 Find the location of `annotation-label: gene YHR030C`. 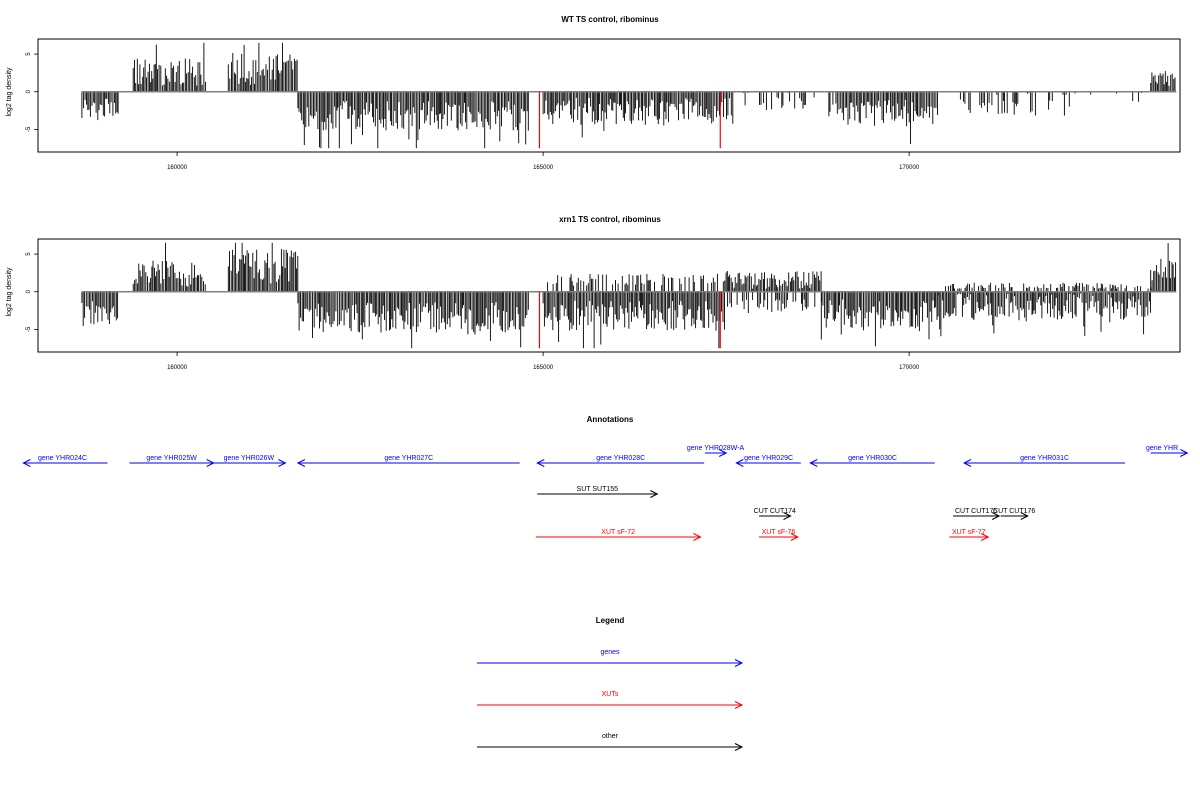

annotation-label: gene YHR030C is located at coordinates (872, 458).